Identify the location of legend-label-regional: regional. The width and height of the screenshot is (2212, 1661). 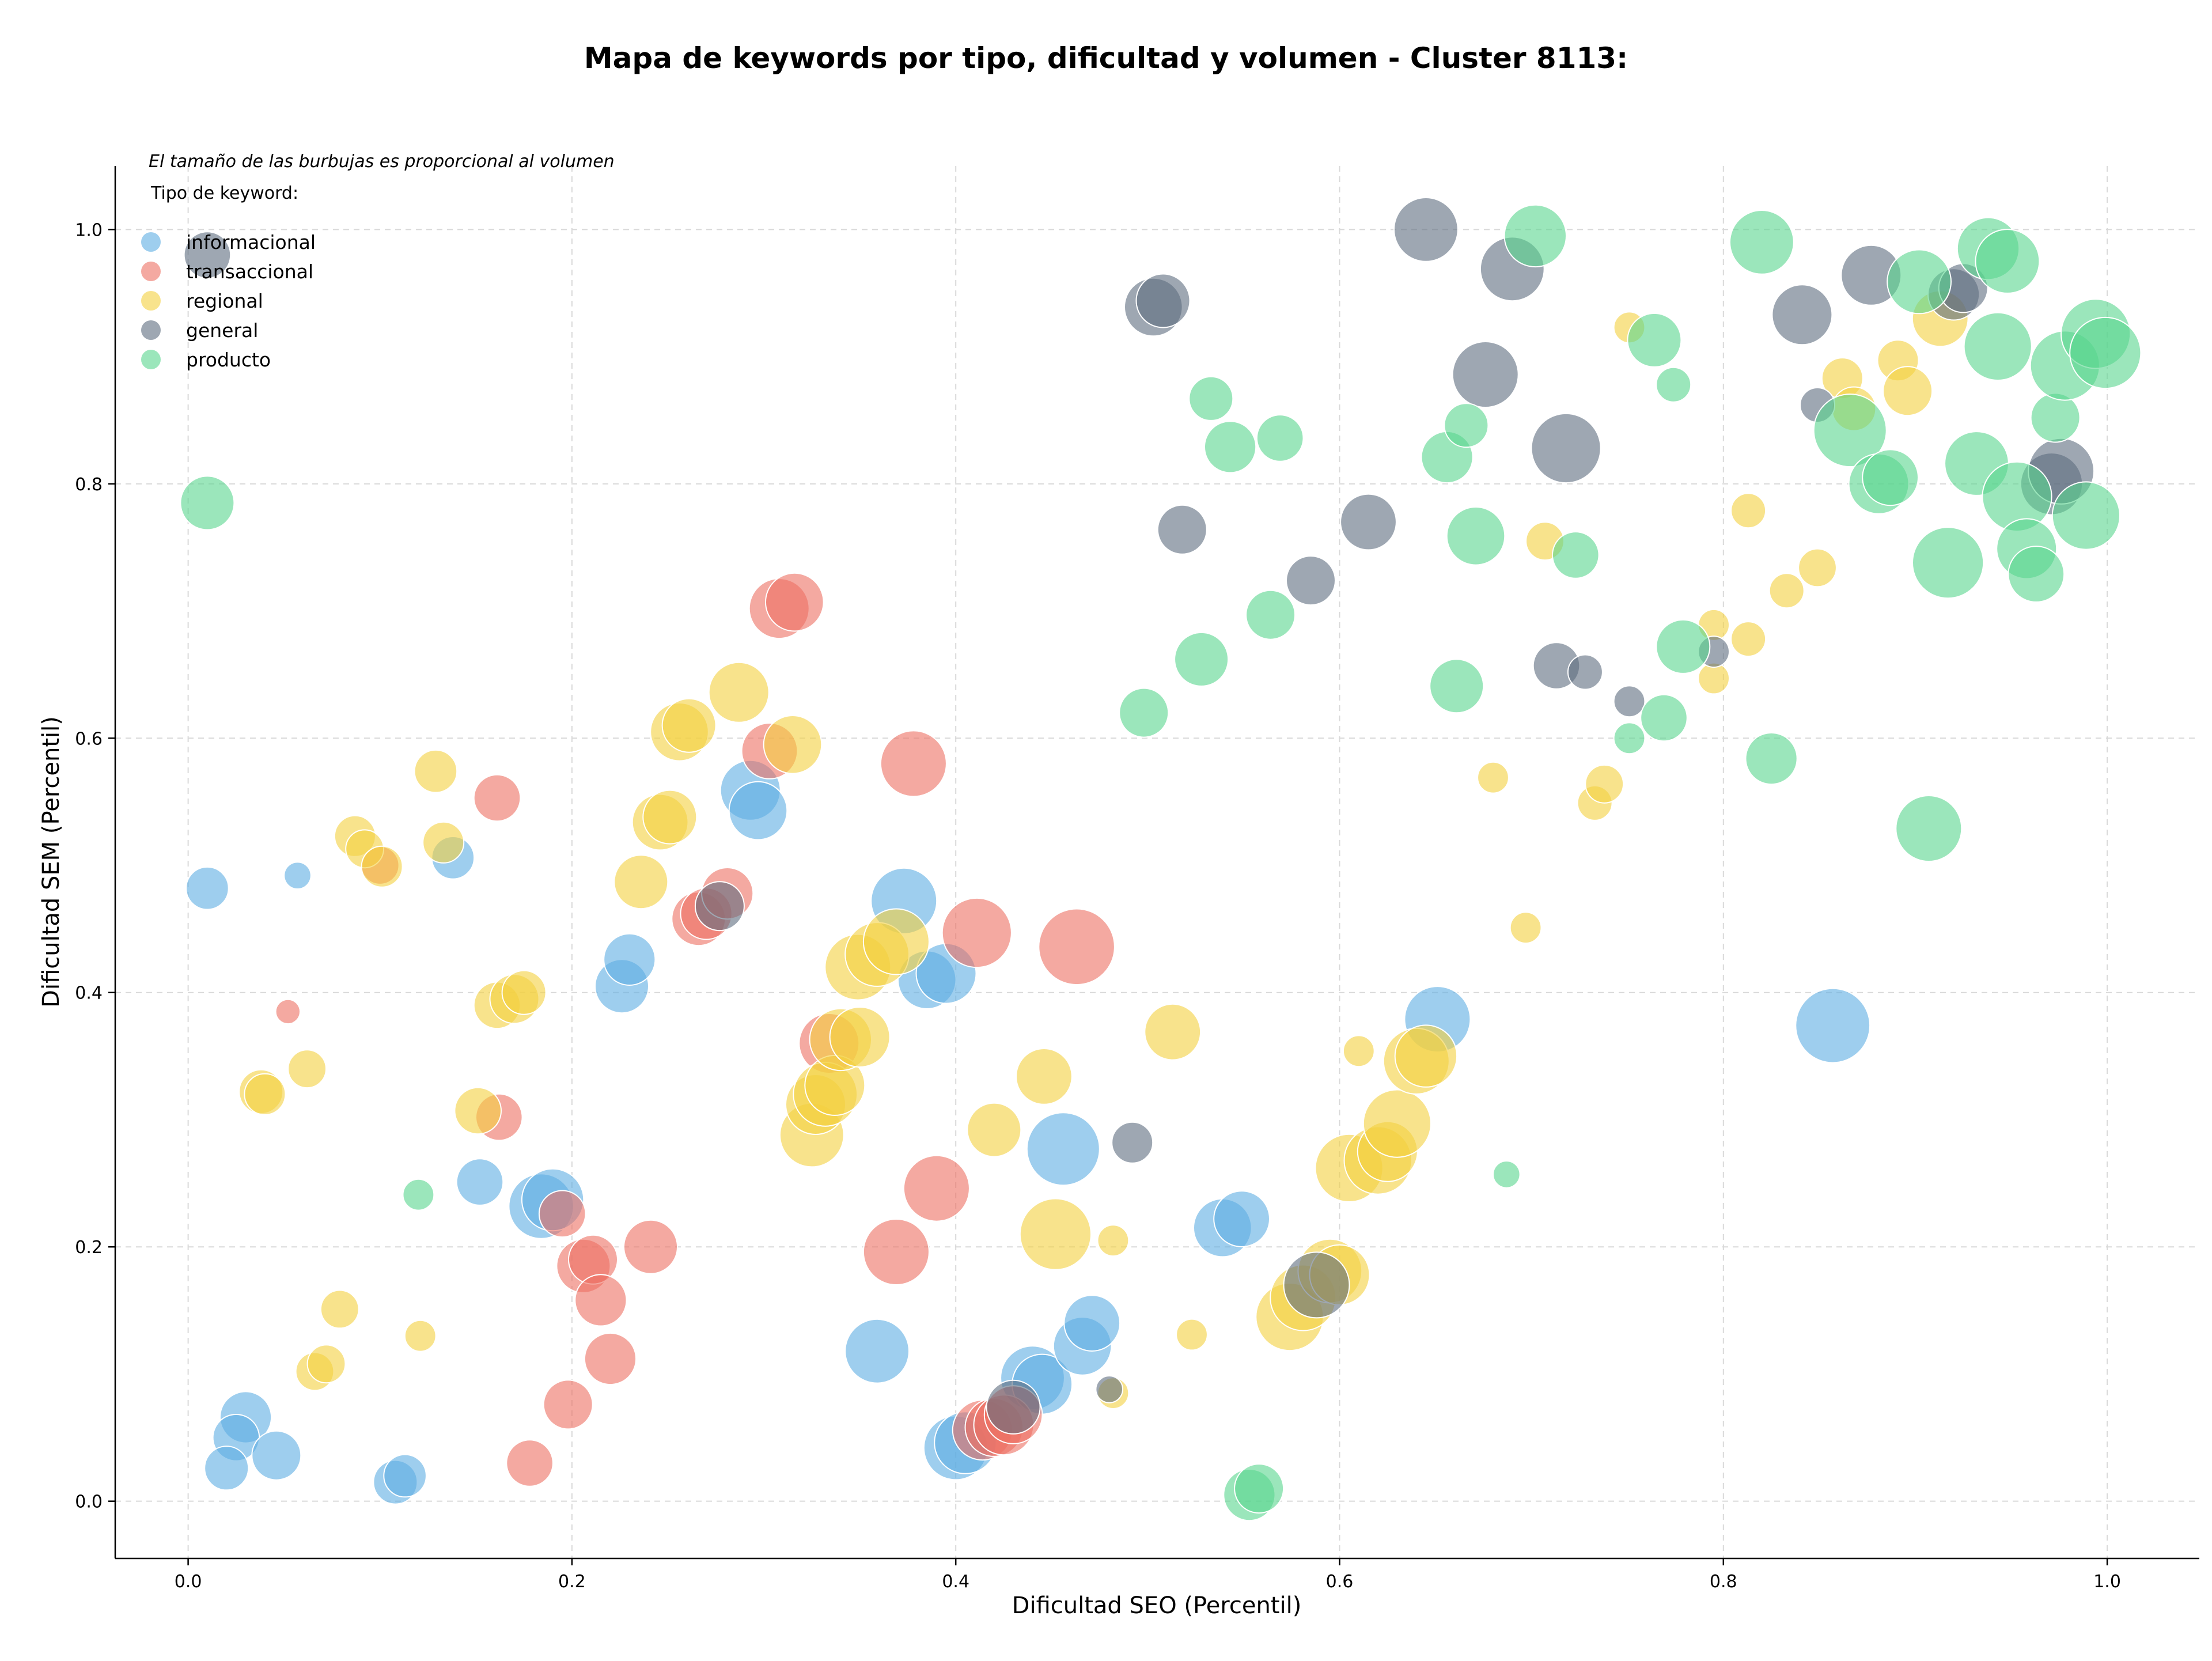
(224, 301).